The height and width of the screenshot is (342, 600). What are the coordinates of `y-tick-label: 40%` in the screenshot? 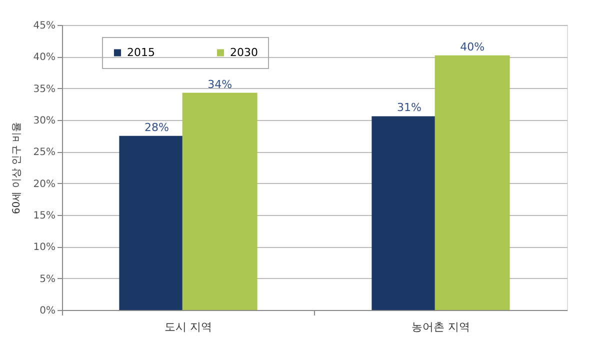 It's located at (44, 58).